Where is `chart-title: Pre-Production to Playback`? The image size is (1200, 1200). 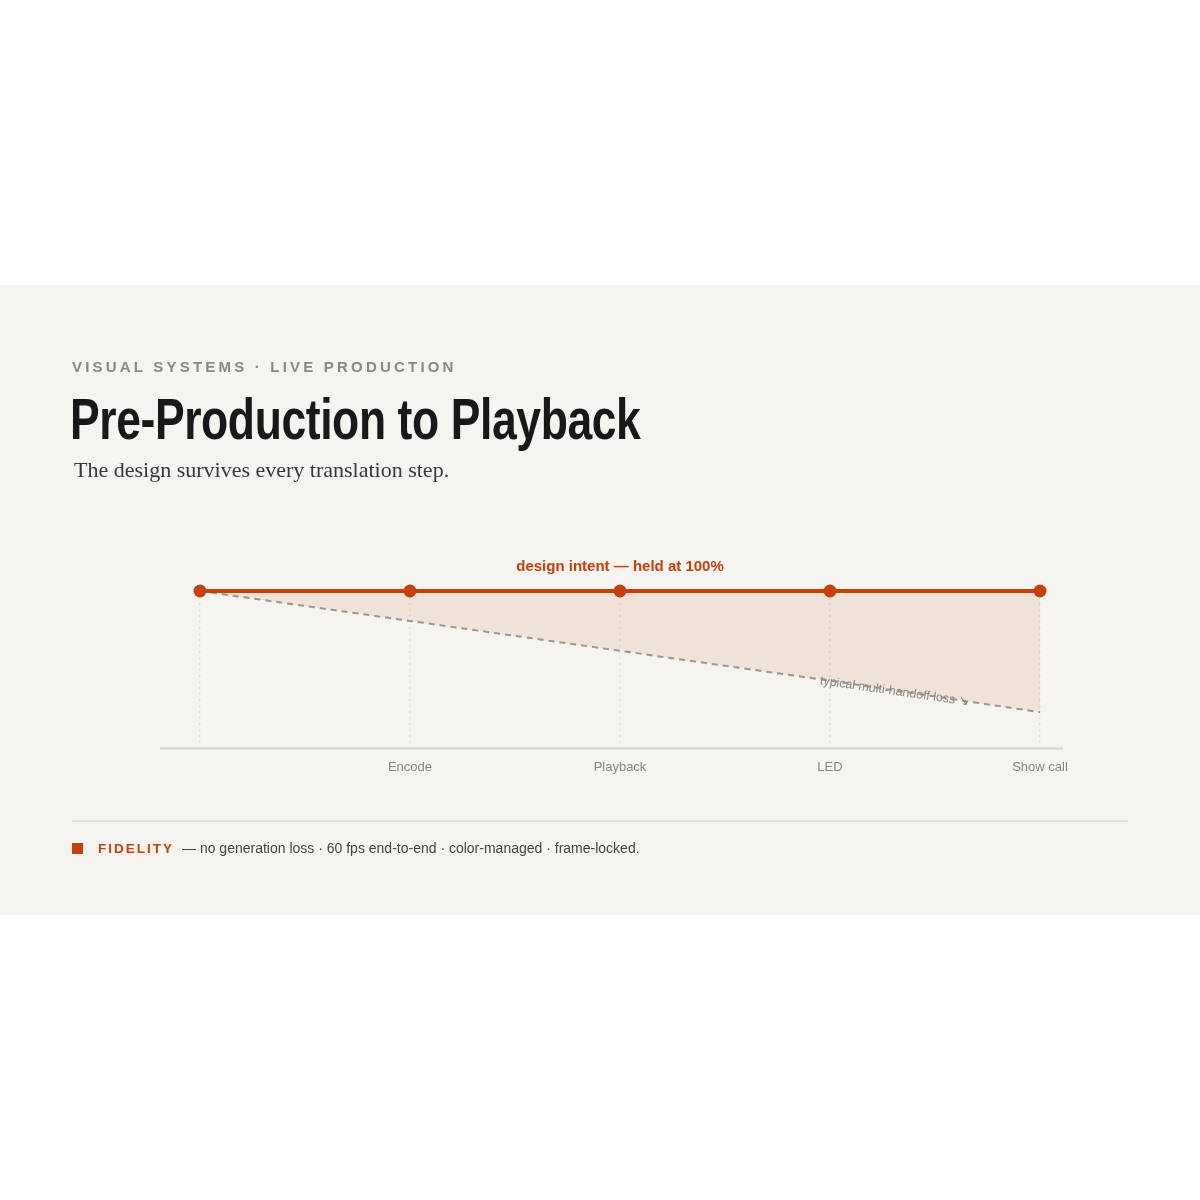 chart-title: Pre-Production to Playback is located at coordinates (355, 419).